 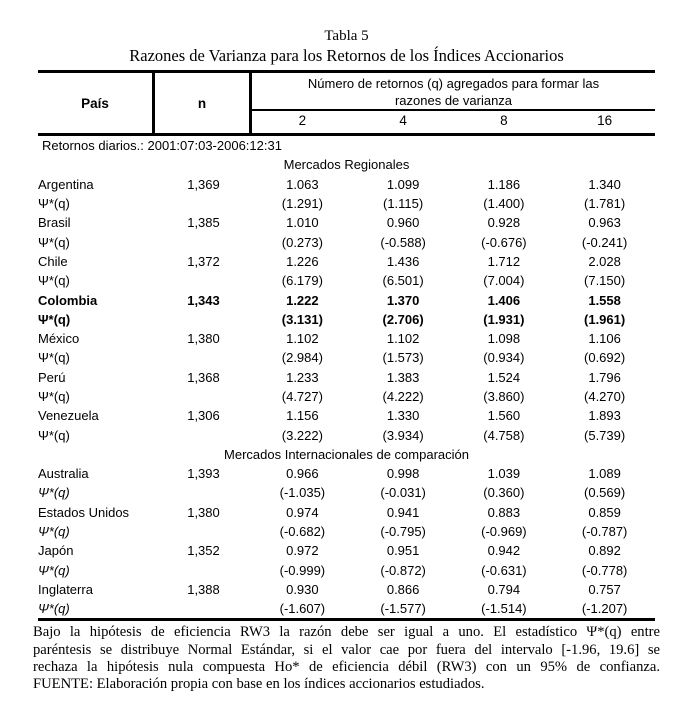 I want to click on statistic-q4: (3.934), so click(x=403, y=435).